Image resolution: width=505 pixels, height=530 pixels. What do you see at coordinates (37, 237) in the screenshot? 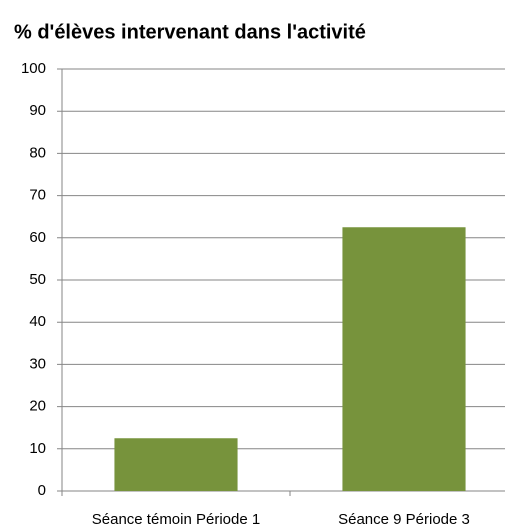
I see `y-tick-label: 60` at bounding box center [37, 237].